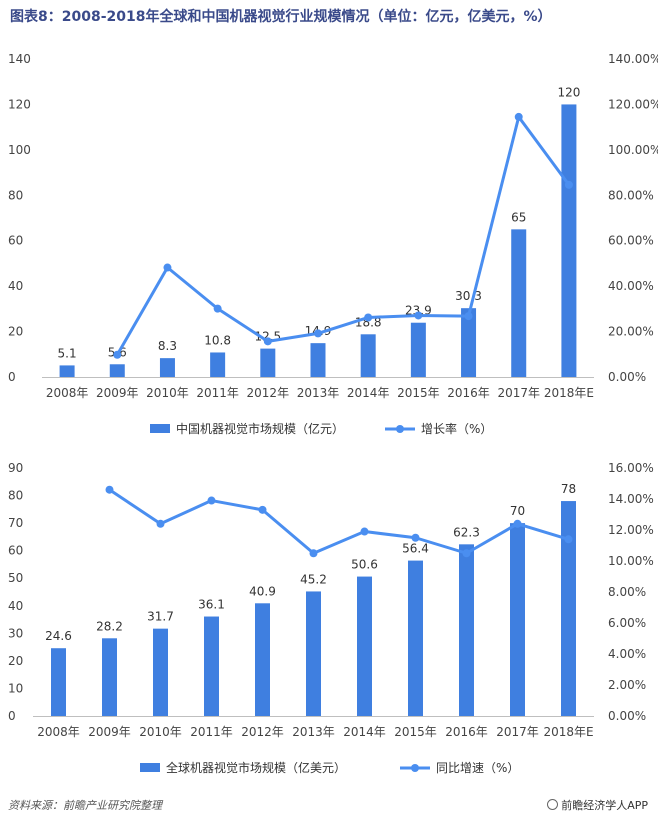  What do you see at coordinates (85, 805) in the screenshot?
I see `source-note: 资料来源：前瞻产业研究院整理` at bounding box center [85, 805].